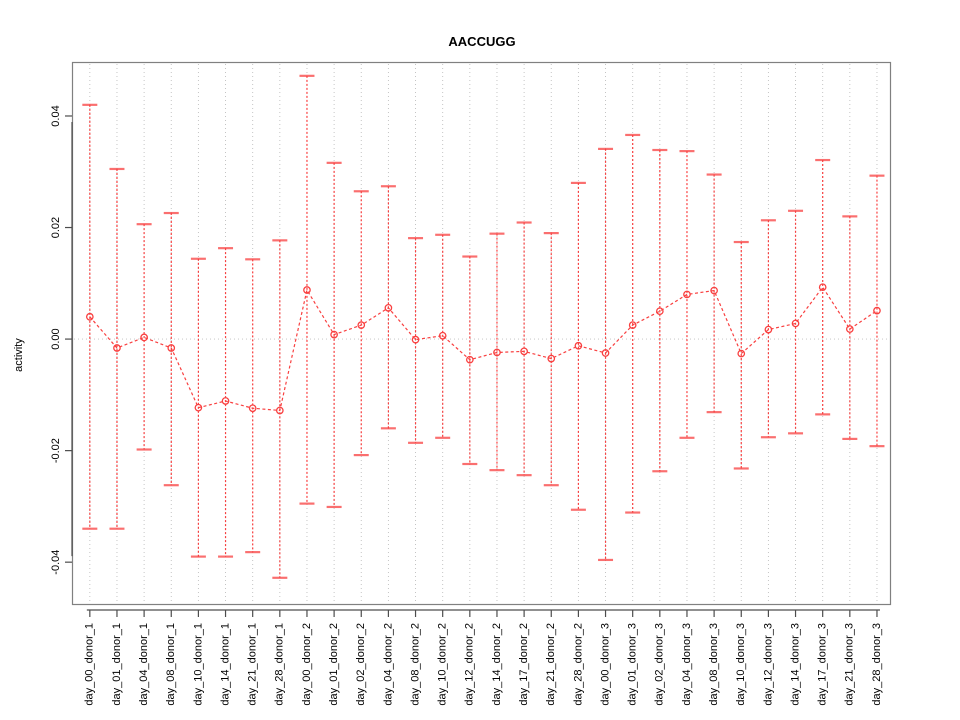  What do you see at coordinates (56, 115) in the screenshot?
I see `y-tick-label: 0.04` at bounding box center [56, 115].